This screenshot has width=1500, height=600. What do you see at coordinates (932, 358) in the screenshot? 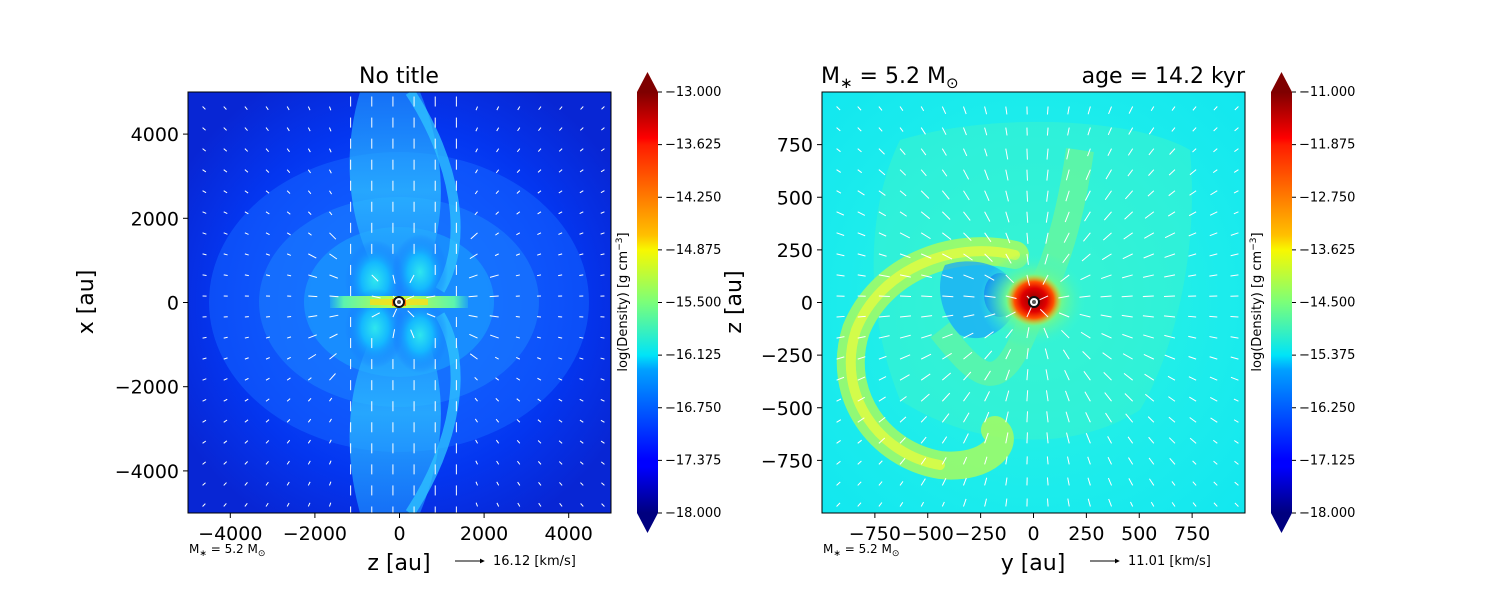
I see `spiral-arm-ridge` at bounding box center [932, 358].